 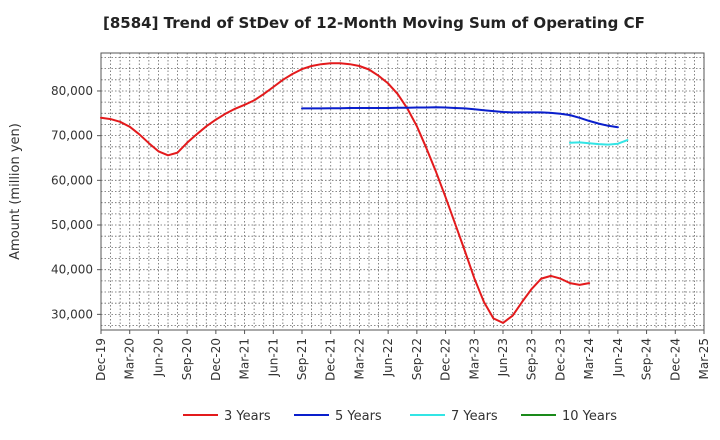 I want to click on x-tick-label: Mar-22, so click(x=359, y=358).